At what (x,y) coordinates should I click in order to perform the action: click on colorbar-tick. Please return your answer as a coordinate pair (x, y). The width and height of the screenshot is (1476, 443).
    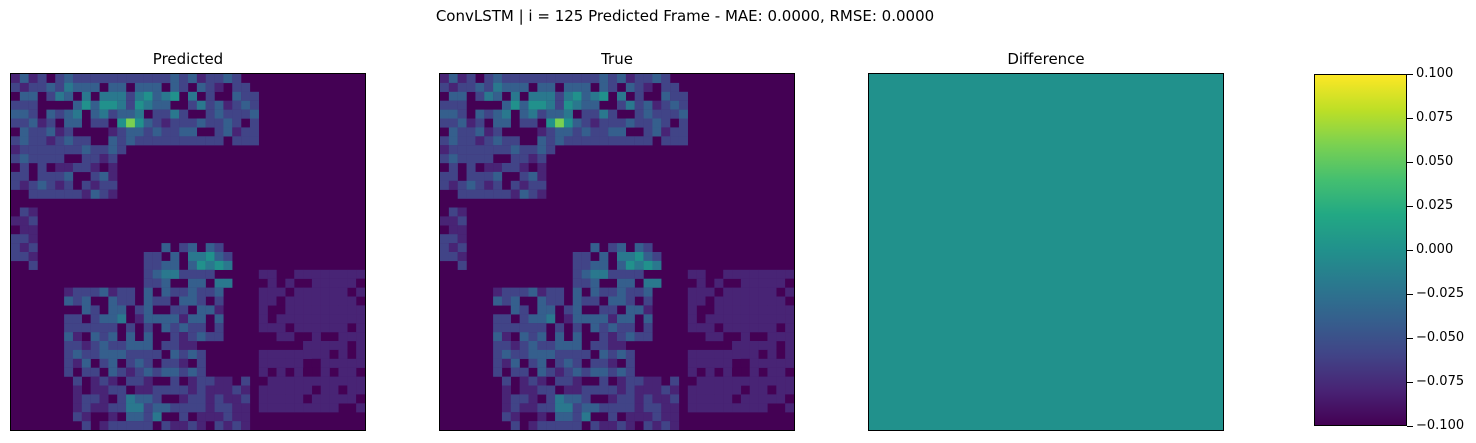
    Looking at the image, I should click on (1410, 206).